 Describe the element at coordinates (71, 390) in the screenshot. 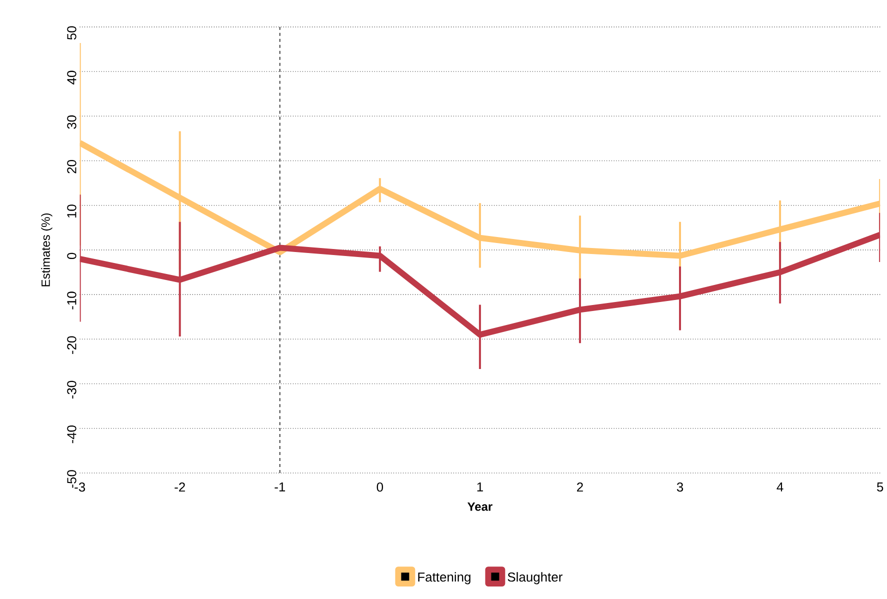

I see `y-tick-label: -30` at that location.